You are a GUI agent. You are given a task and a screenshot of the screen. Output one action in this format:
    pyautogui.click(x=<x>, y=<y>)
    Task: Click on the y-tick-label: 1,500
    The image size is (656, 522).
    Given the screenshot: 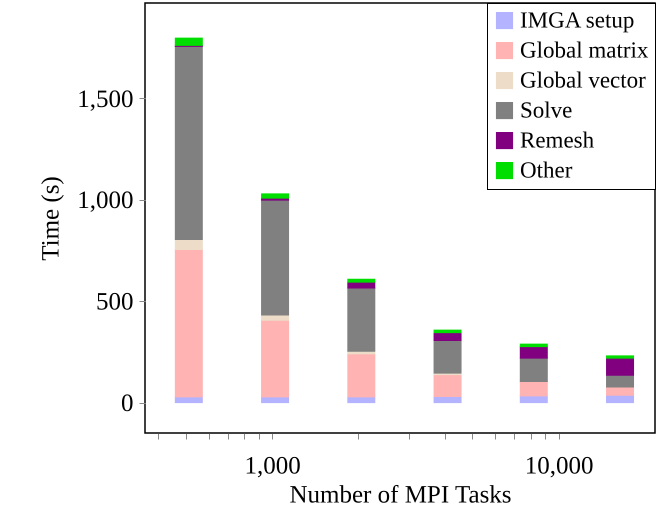 What is the action you would take?
    pyautogui.click(x=105, y=99)
    